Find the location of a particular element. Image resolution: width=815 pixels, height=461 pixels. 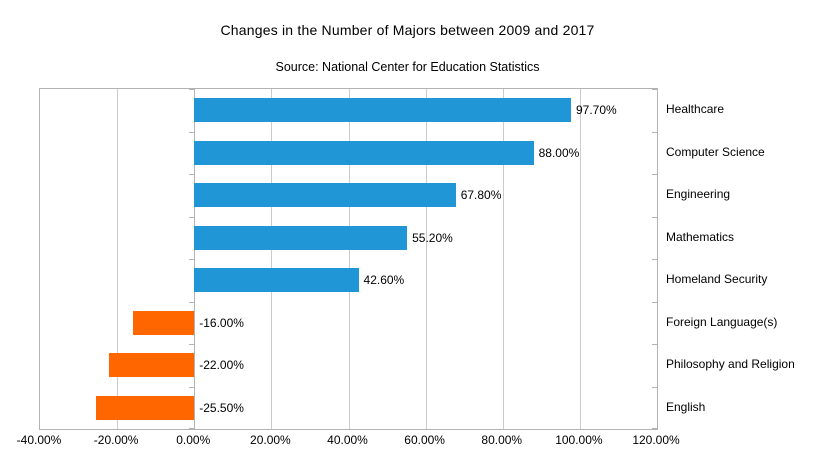

bar-computer-science is located at coordinates (364, 152).